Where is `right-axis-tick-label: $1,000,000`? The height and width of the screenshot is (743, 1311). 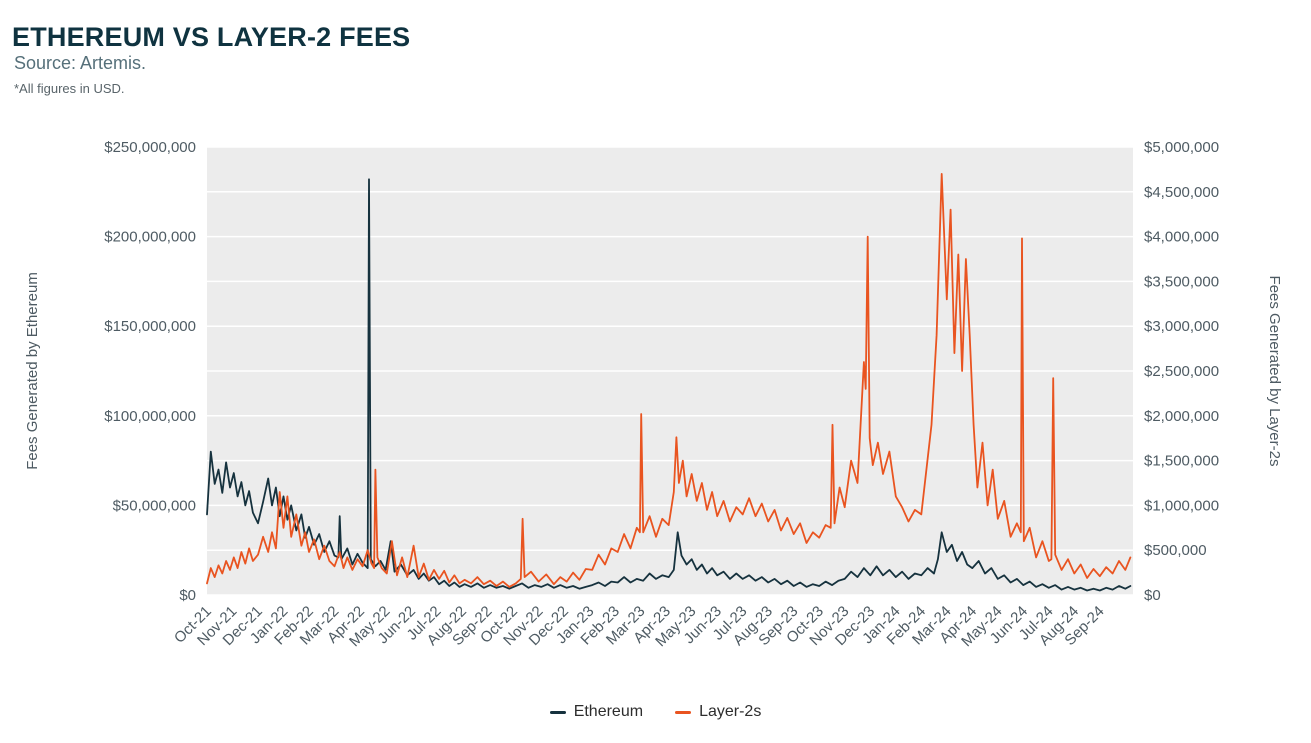
right-axis-tick-label: $1,000,000 is located at coordinates (1181, 505).